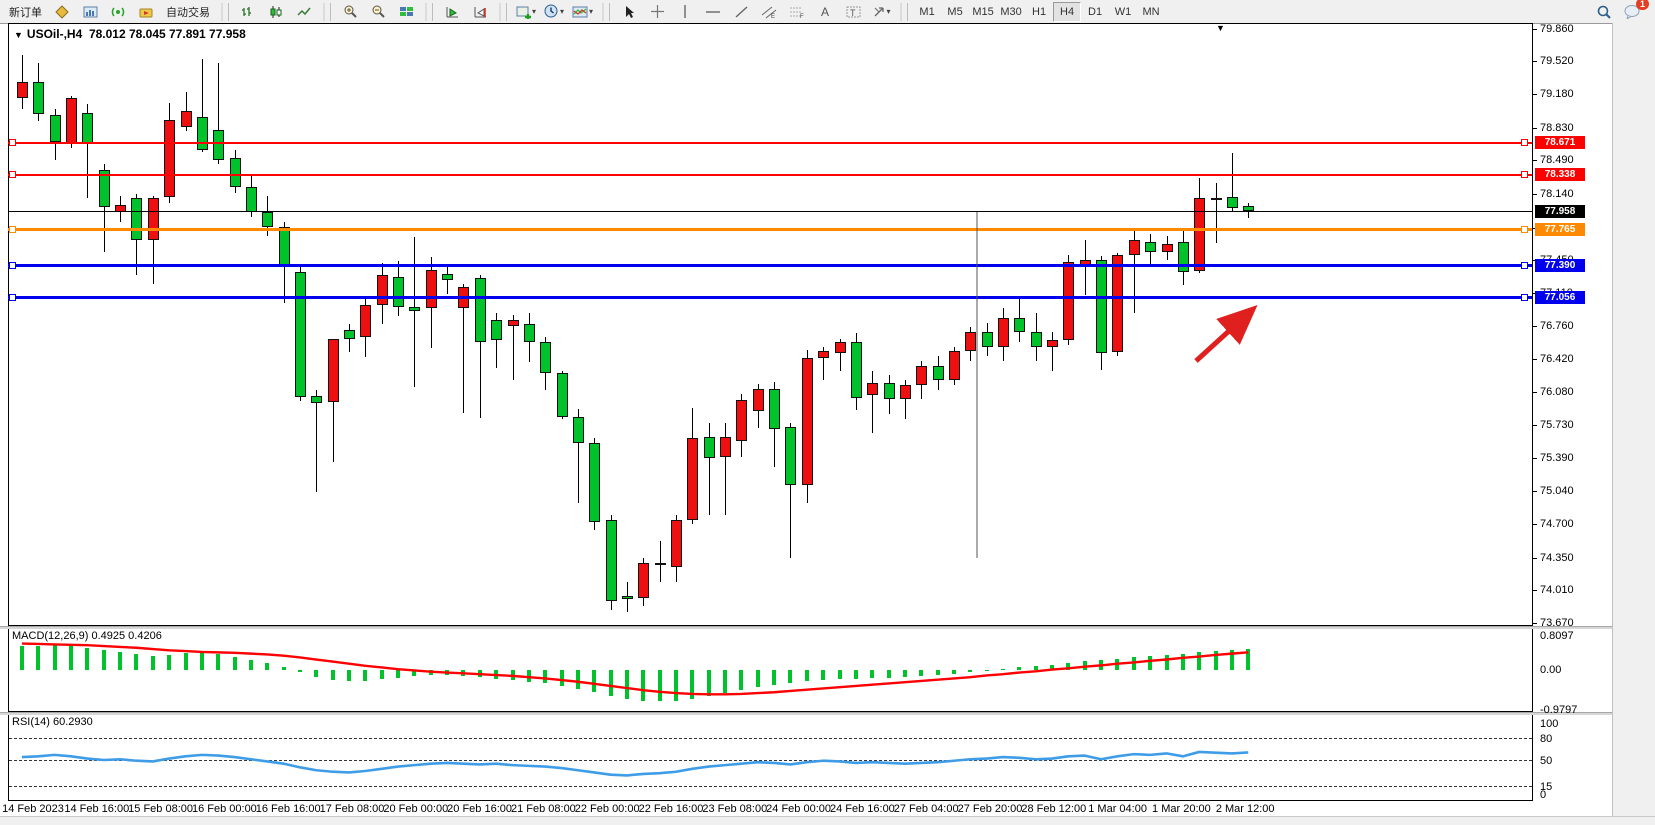  Describe the element at coordinates (90, 11) in the screenshot. I see `market-watch-icon` at that location.